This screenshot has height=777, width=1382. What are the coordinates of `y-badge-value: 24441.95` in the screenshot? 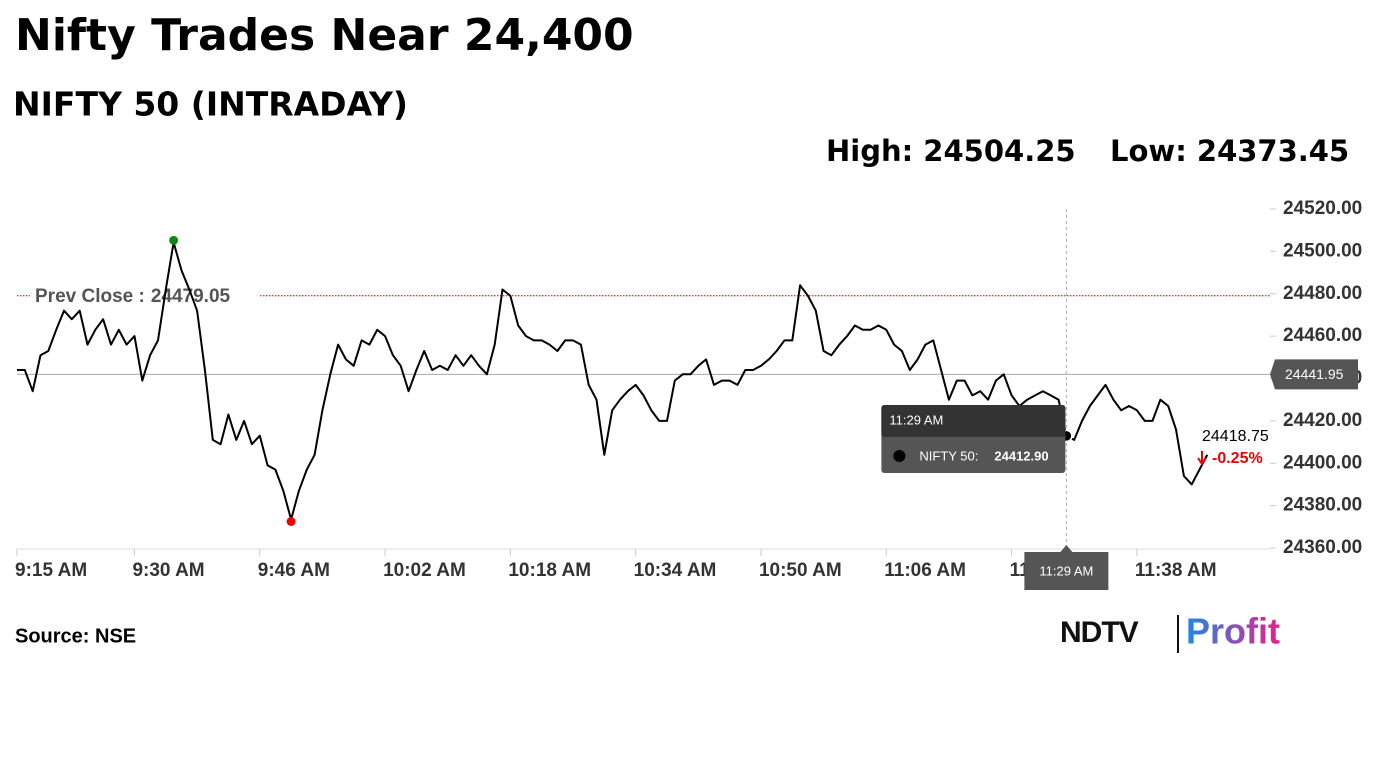 It's located at (1314, 374).